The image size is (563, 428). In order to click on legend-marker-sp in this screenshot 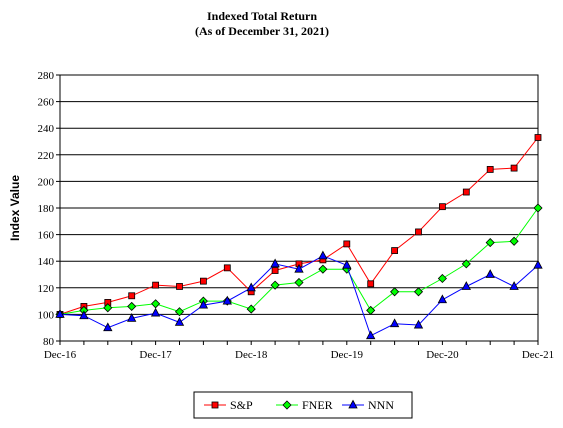, I will do `click(215, 405)`.